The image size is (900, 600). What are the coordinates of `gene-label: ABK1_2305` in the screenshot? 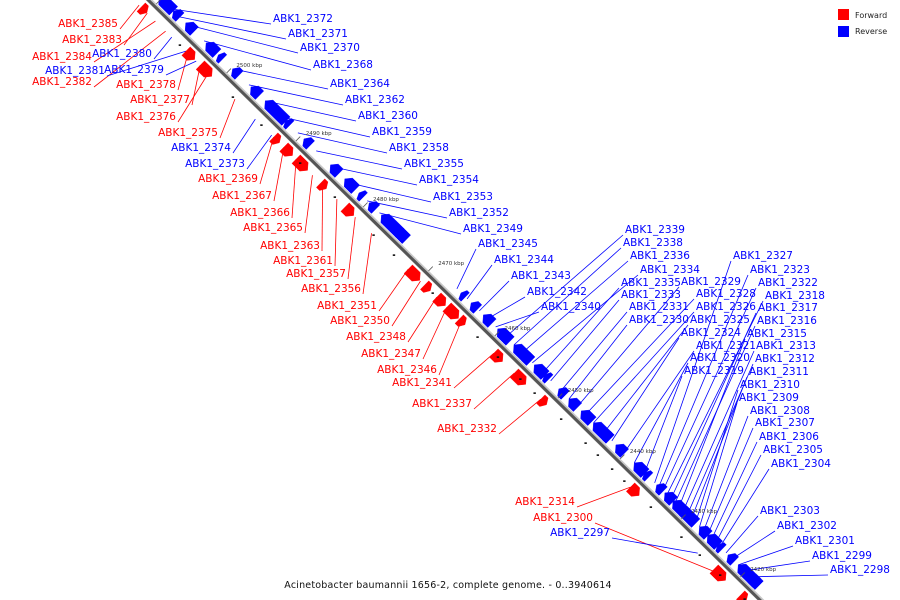 It's located at (793, 450).